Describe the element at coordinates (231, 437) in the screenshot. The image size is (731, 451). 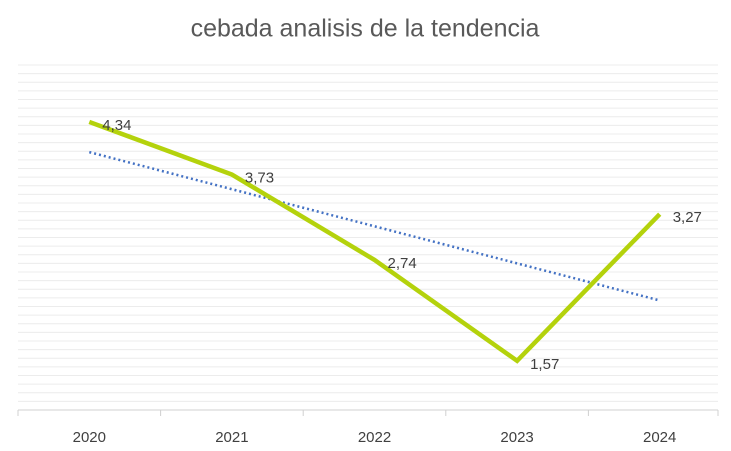
I see `x-tick-label: 2021` at that location.